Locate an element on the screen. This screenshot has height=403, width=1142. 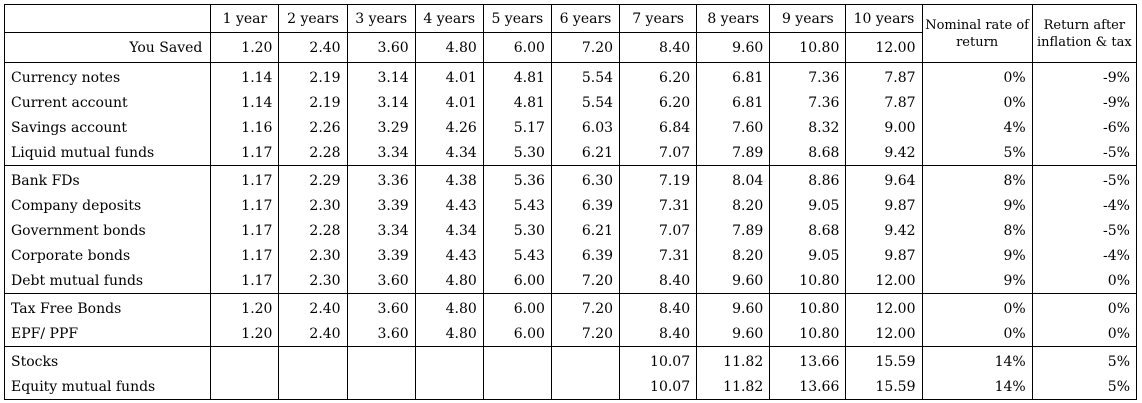
row-value: 8.86 is located at coordinates (808, 179).